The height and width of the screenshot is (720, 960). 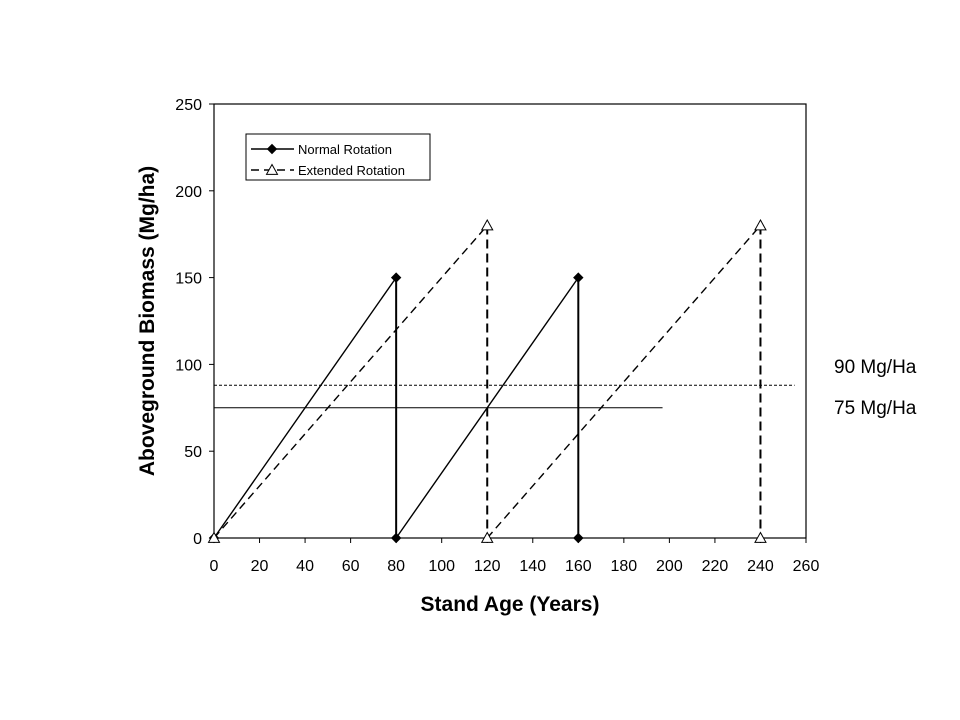 What do you see at coordinates (260, 566) in the screenshot?
I see `x-tick-label: 20` at bounding box center [260, 566].